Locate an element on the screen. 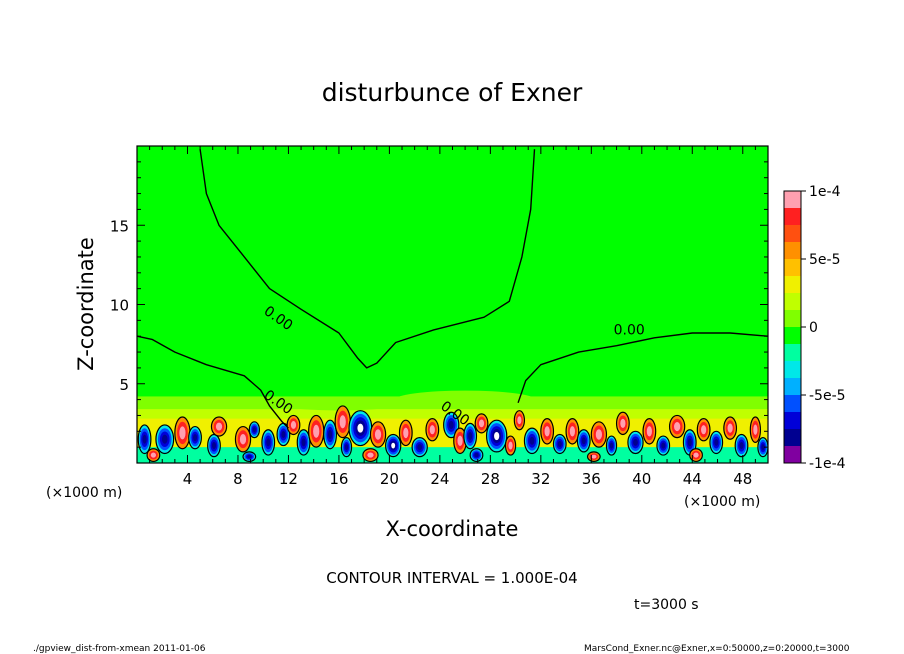 The height and width of the screenshot is (654, 904). x-tick-label: 28 is located at coordinates (490, 479).